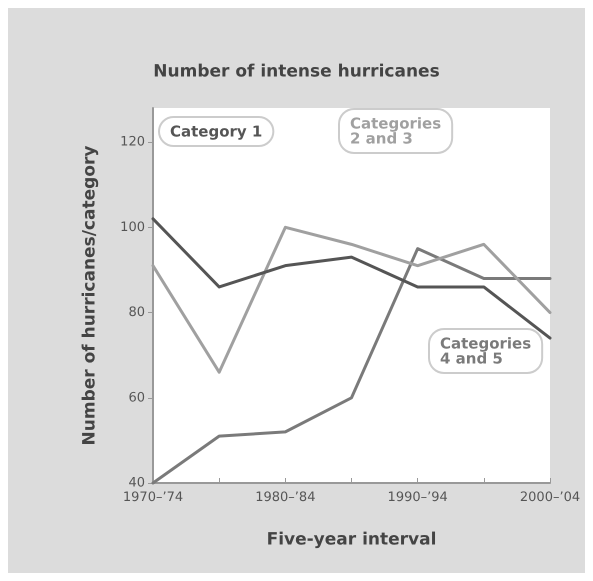  Describe the element at coordinates (396, 131) in the screenshot. I see `text: Categories 2 and 3` at that location.